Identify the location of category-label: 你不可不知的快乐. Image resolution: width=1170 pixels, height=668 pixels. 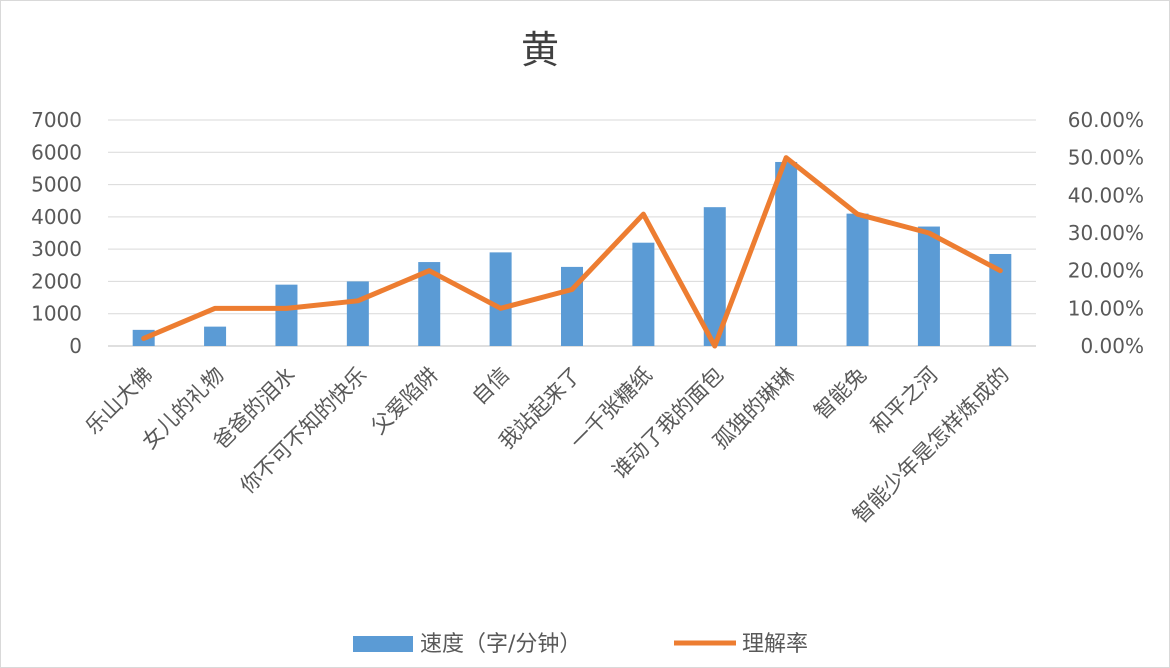
(304, 431).